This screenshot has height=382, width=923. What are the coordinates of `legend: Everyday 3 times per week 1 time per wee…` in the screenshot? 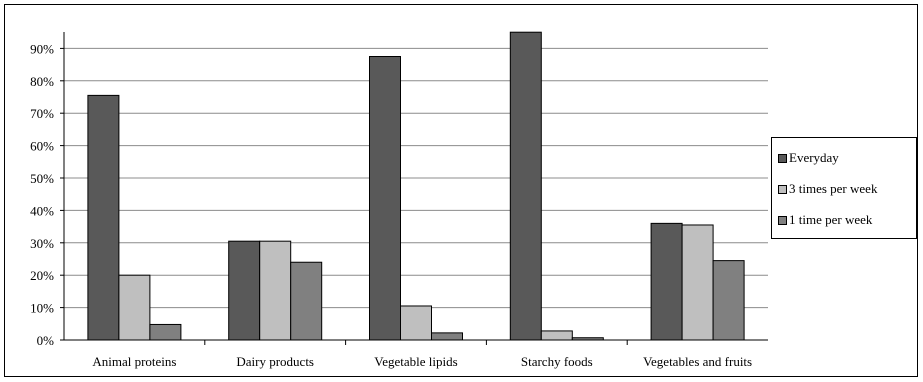 It's located at (844, 188).